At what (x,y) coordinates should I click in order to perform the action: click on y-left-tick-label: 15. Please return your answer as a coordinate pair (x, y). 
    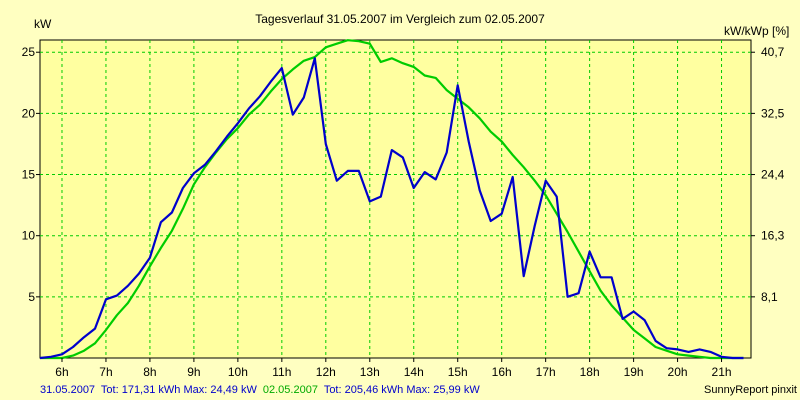
    Looking at the image, I should click on (29, 175).